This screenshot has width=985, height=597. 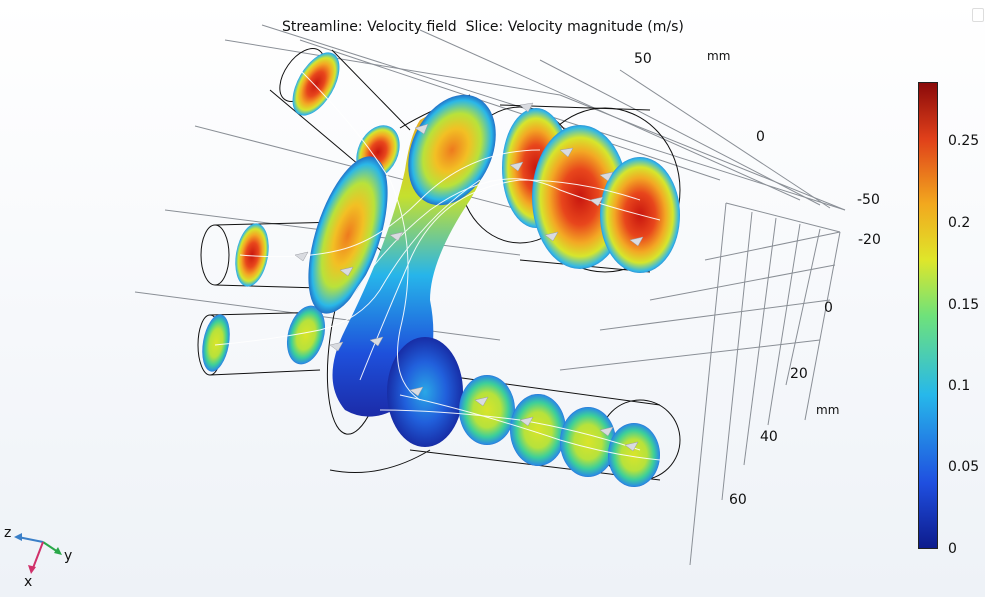 What do you see at coordinates (869, 240) in the screenshot?
I see `x-tick-label: -20` at bounding box center [869, 240].